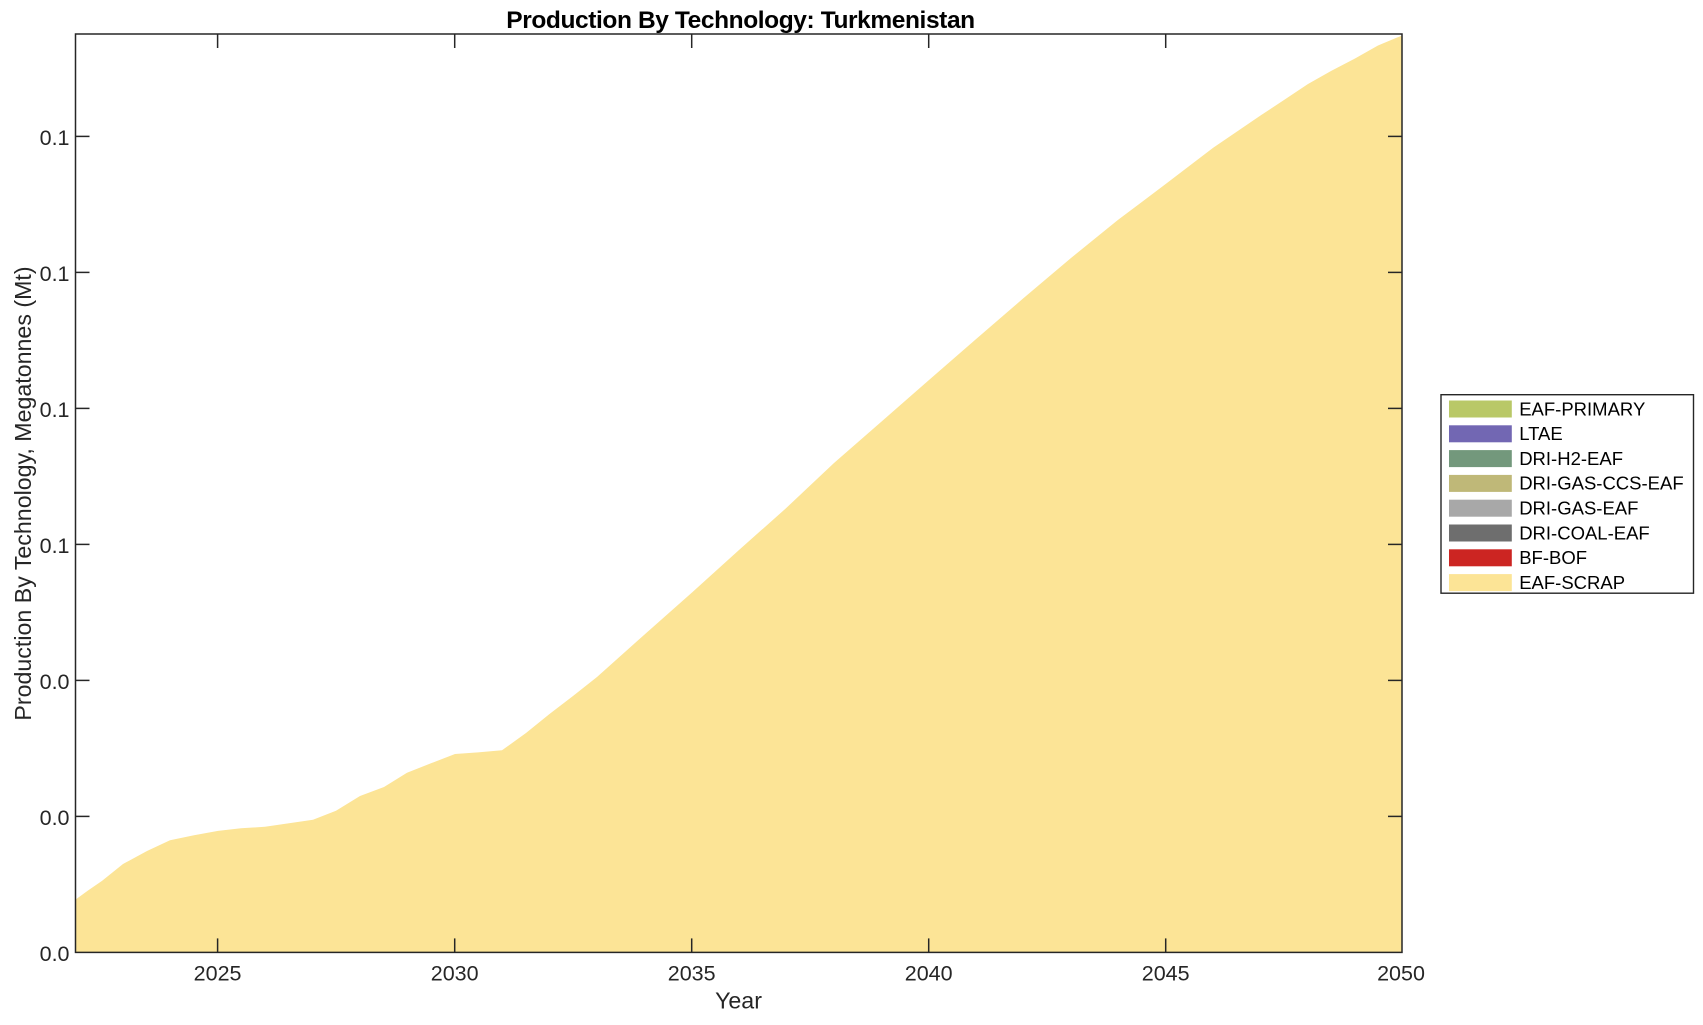  What do you see at coordinates (455, 974) in the screenshot?
I see `svg-text: 2030` at bounding box center [455, 974].